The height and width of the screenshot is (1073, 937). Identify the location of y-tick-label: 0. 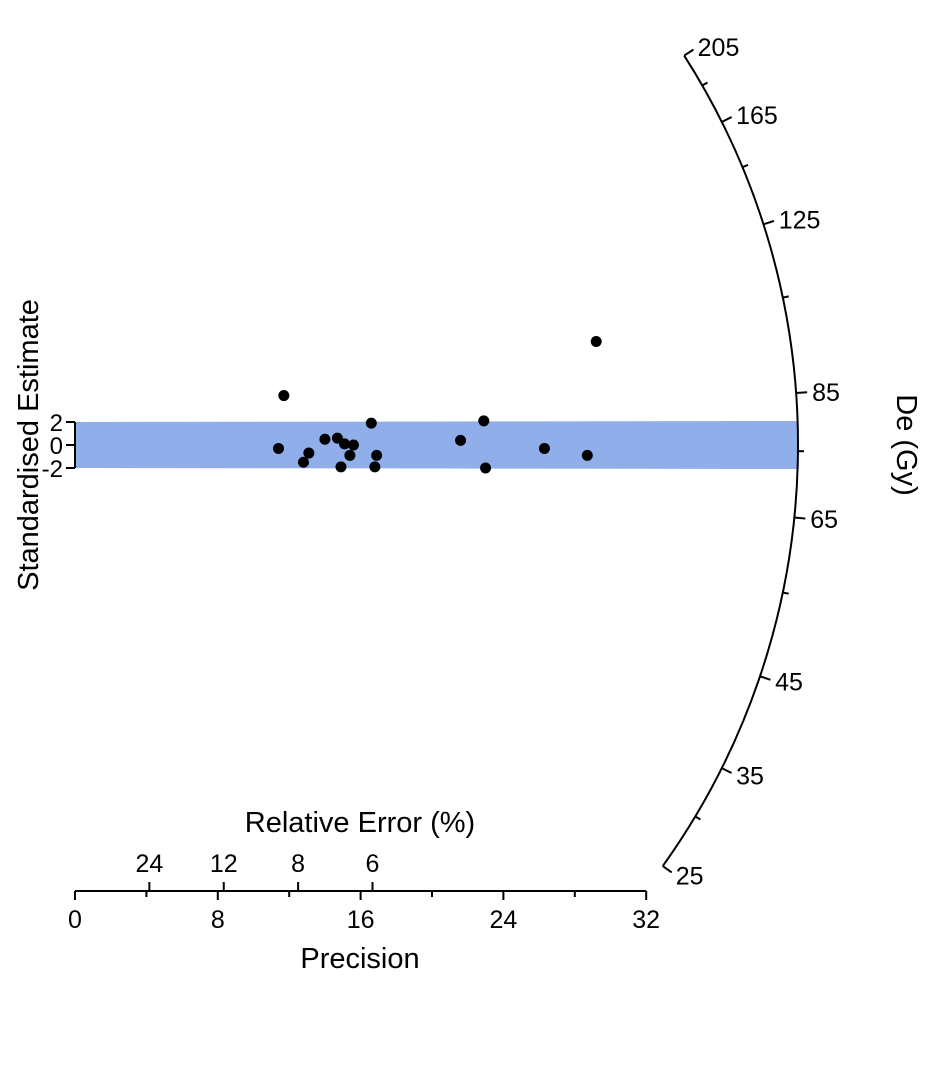
(56, 446).